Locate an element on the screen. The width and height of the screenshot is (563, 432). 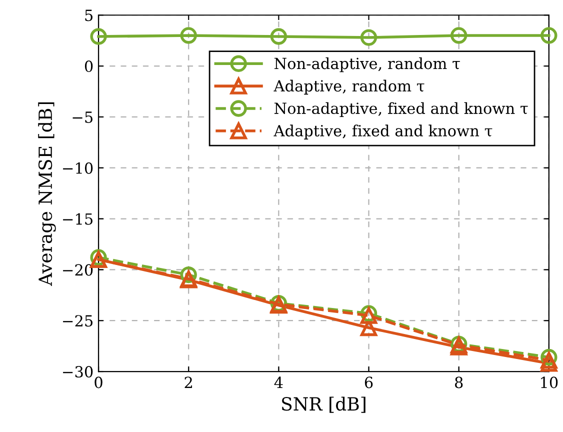
x-tick-label: 0 is located at coordinates (98, 382).